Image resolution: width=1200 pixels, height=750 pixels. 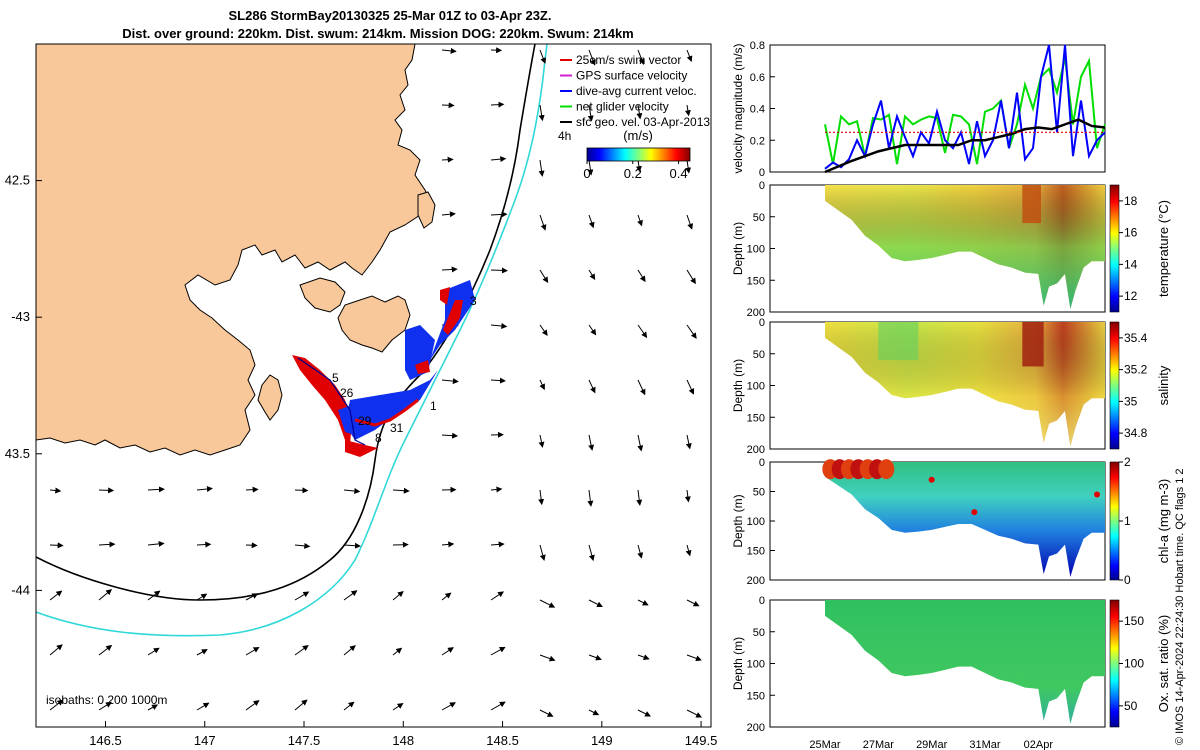 I want to click on speed-colorbar-tick-label: 0.4, so click(x=679, y=173).